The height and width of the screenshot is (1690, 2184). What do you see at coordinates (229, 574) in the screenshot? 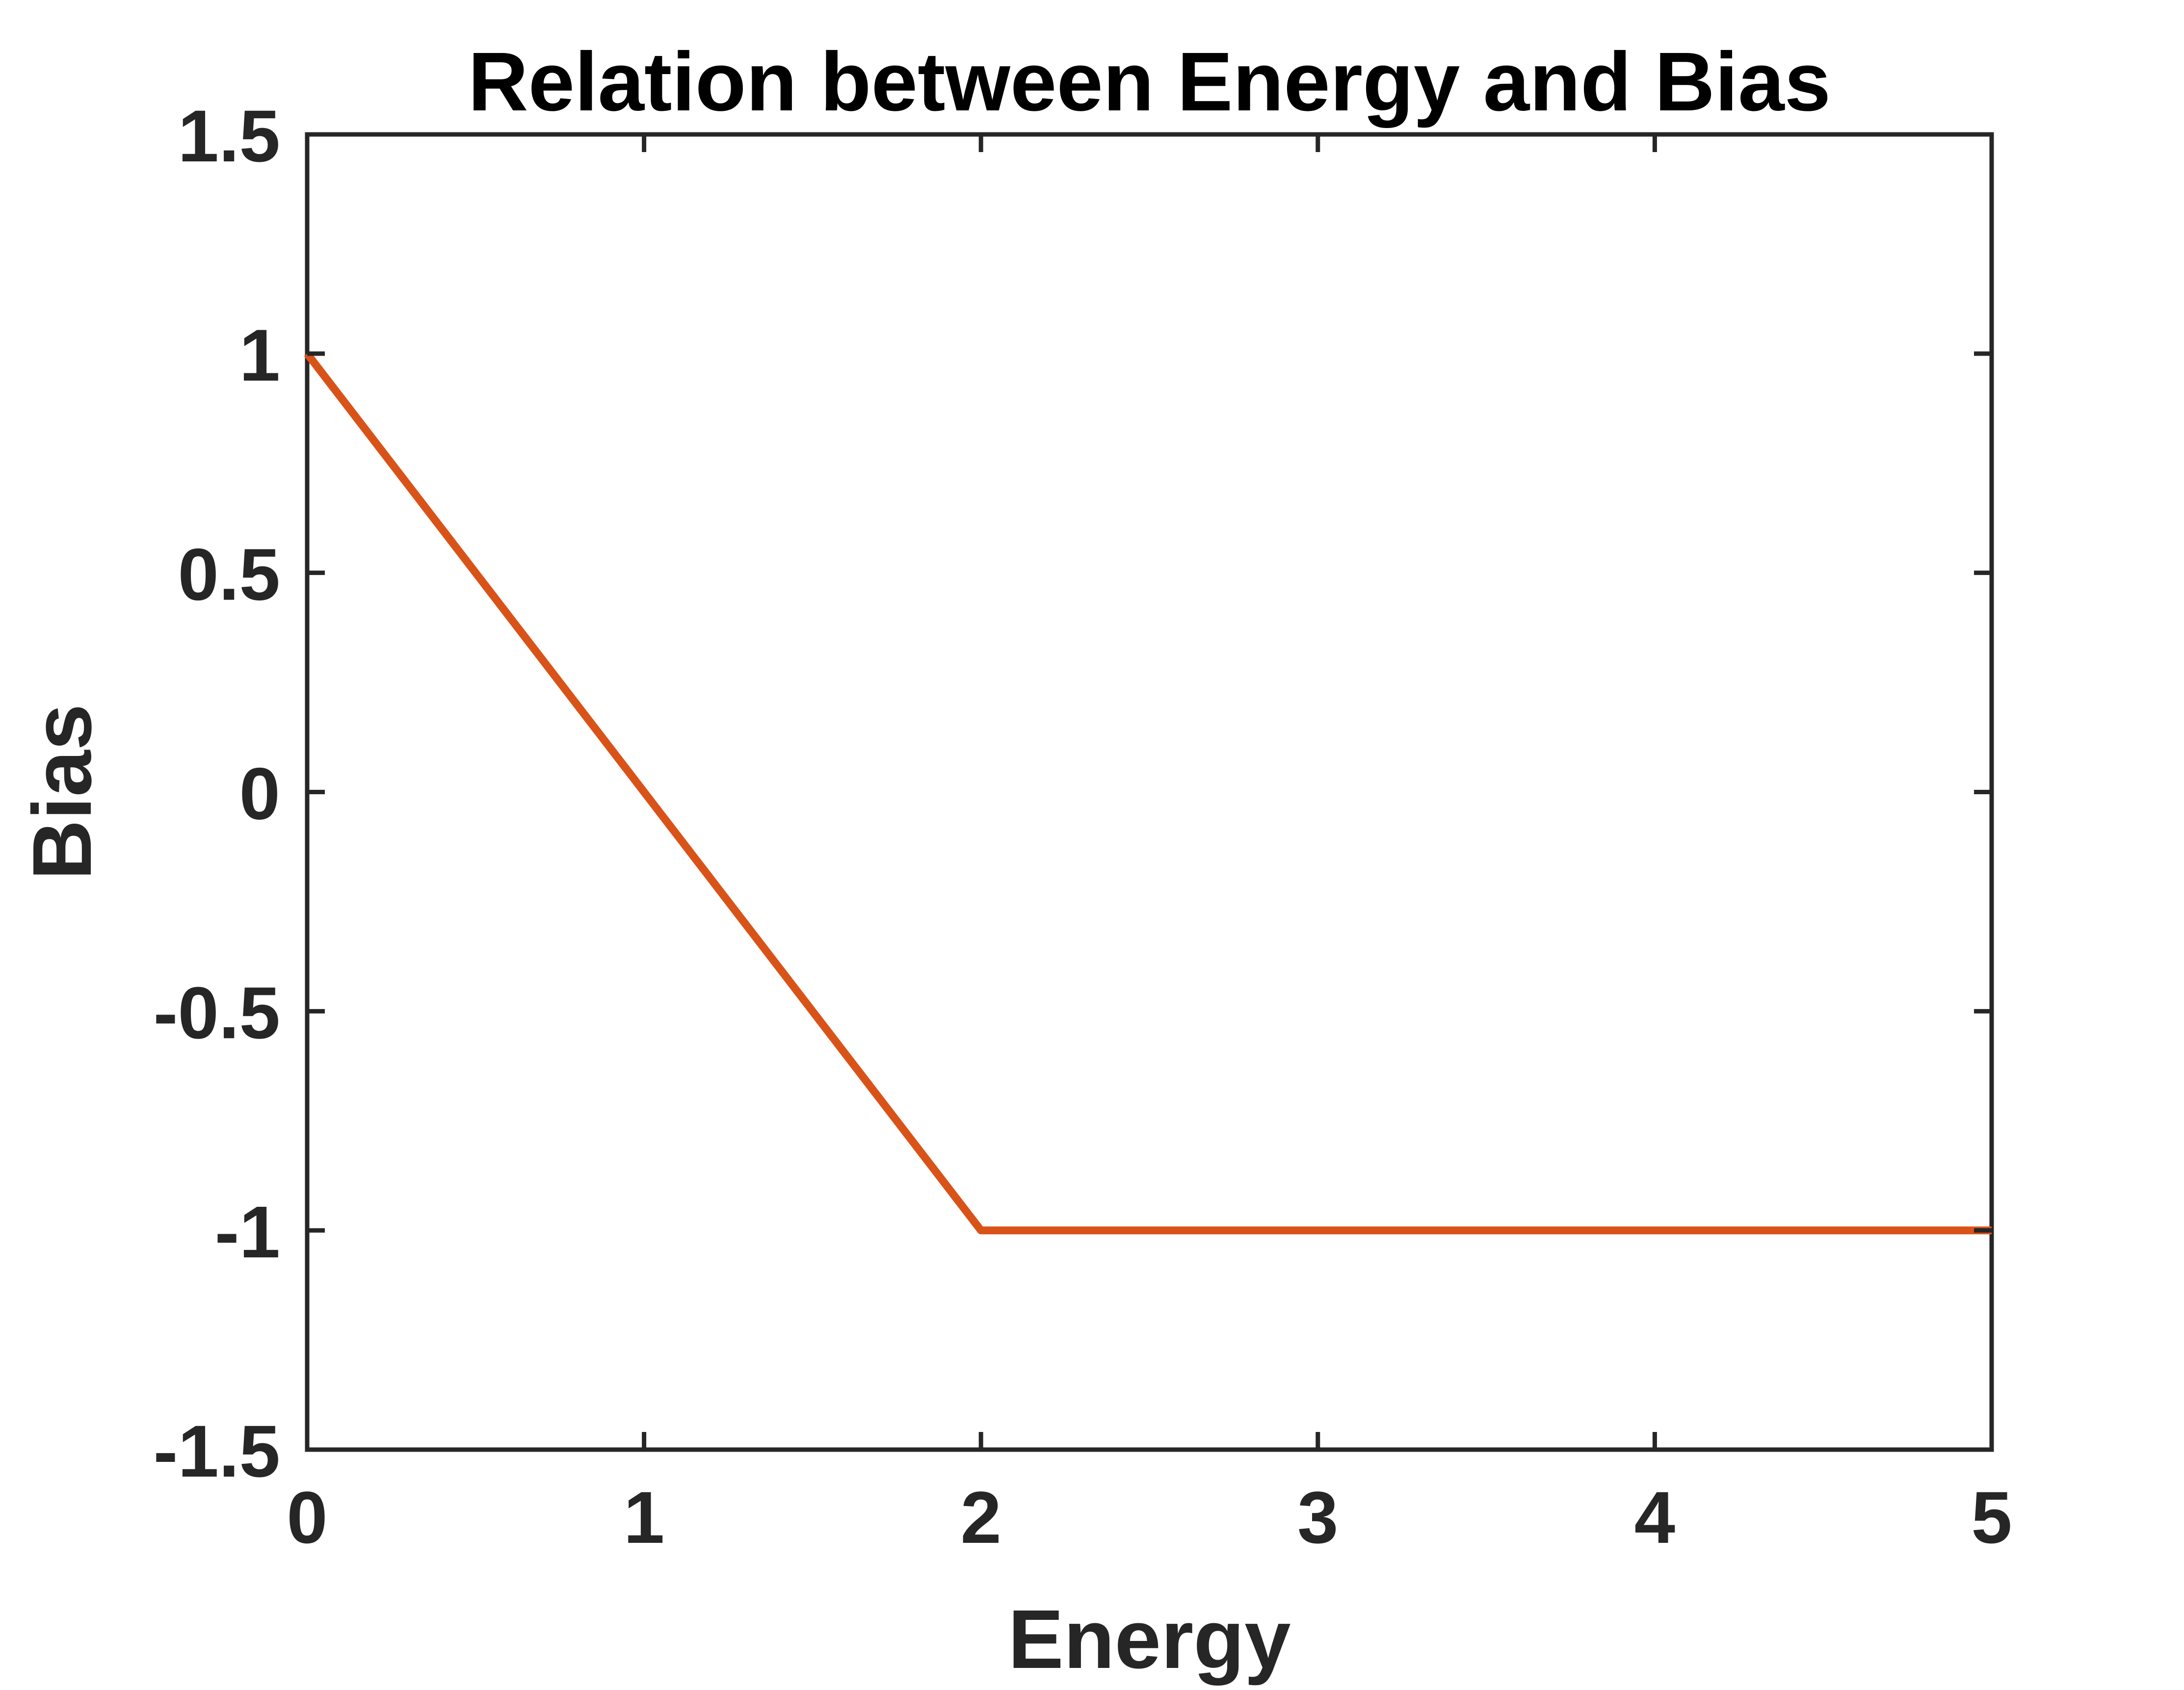
I see `y-tick-label: 0.5` at bounding box center [229, 574].